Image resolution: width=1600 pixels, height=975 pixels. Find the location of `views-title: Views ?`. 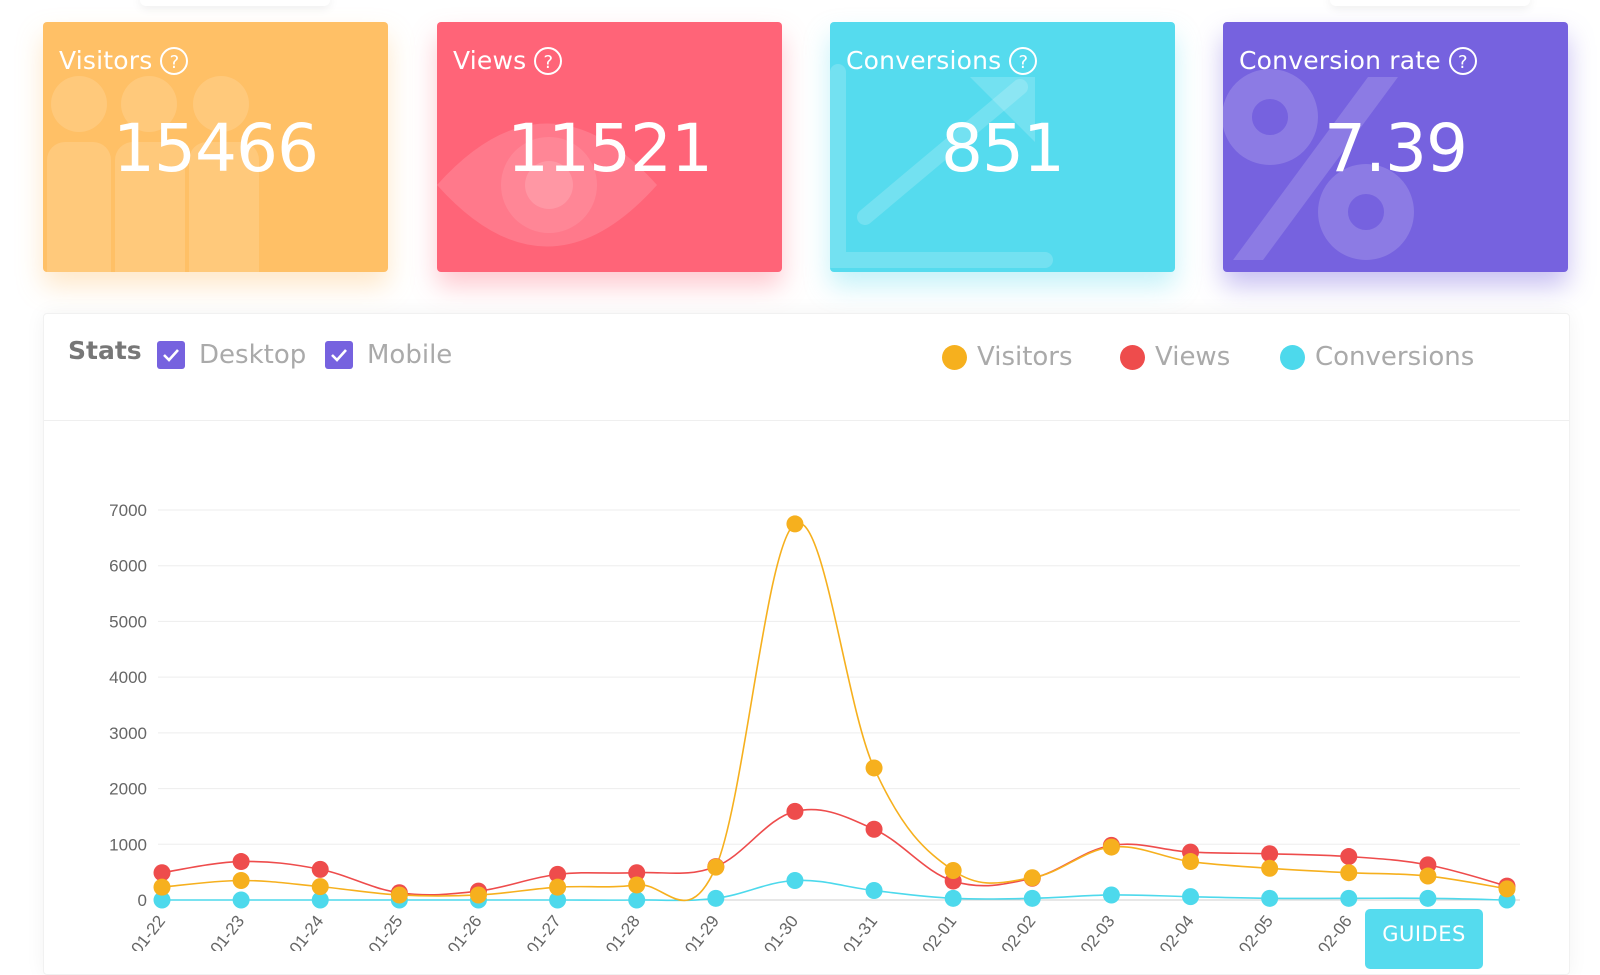

views-title: Views ? is located at coordinates (508, 60).